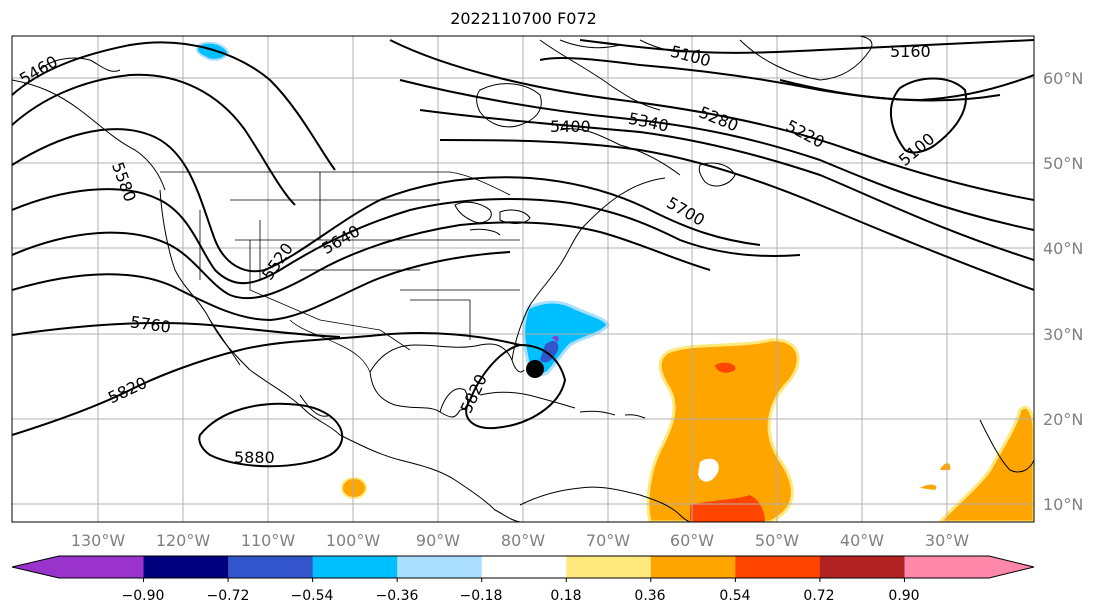 Image resolution: width=1105 pixels, height=615 pixels. I want to click on colorbar-tick-label: 0.54, so click(734, 596).